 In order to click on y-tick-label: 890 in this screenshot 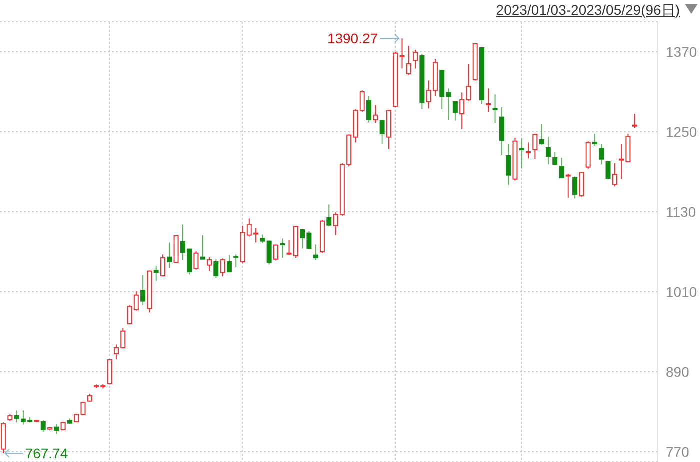, I will do `click(678, 372)`.